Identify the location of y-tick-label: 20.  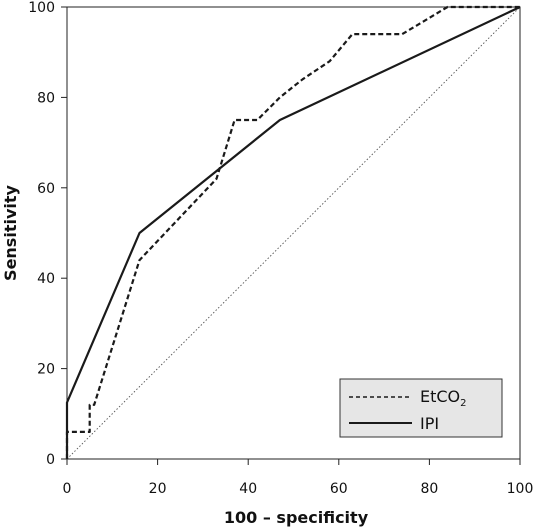
(46, 370).